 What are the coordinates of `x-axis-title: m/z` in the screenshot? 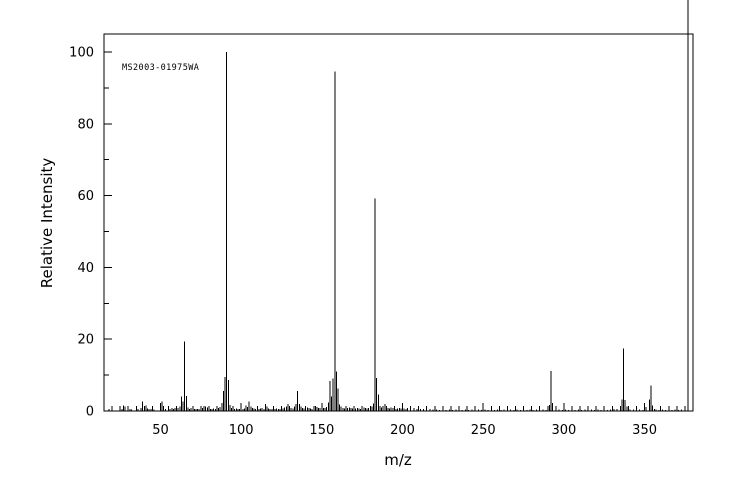 It's located at (398, 460).